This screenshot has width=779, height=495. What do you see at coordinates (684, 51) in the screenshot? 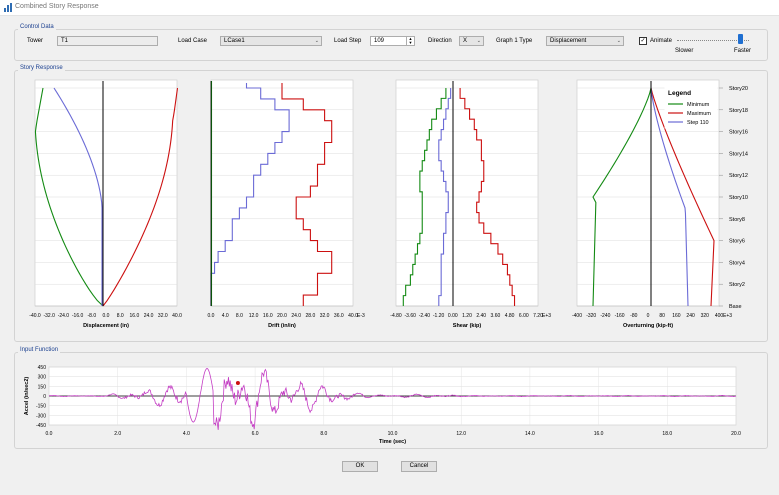
I see `slower-label: Slower` at bounding box center [684, 51].